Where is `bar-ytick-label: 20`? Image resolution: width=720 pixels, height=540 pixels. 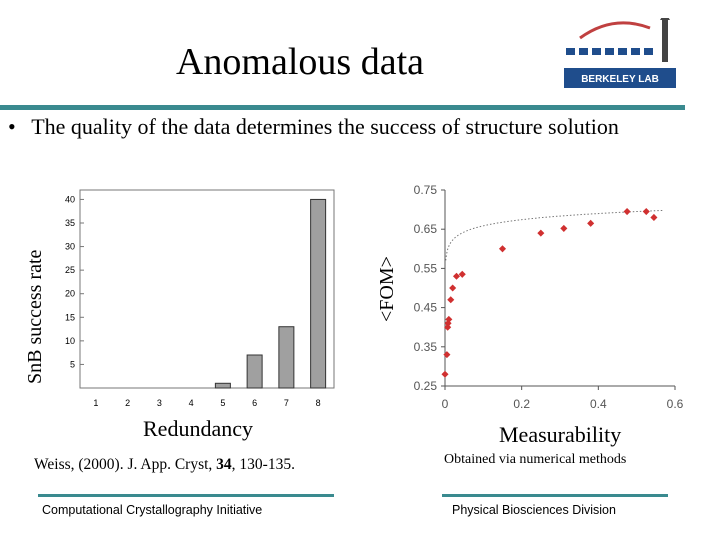 bar-ytick-label: 20 is located at coordinates (70, 294).